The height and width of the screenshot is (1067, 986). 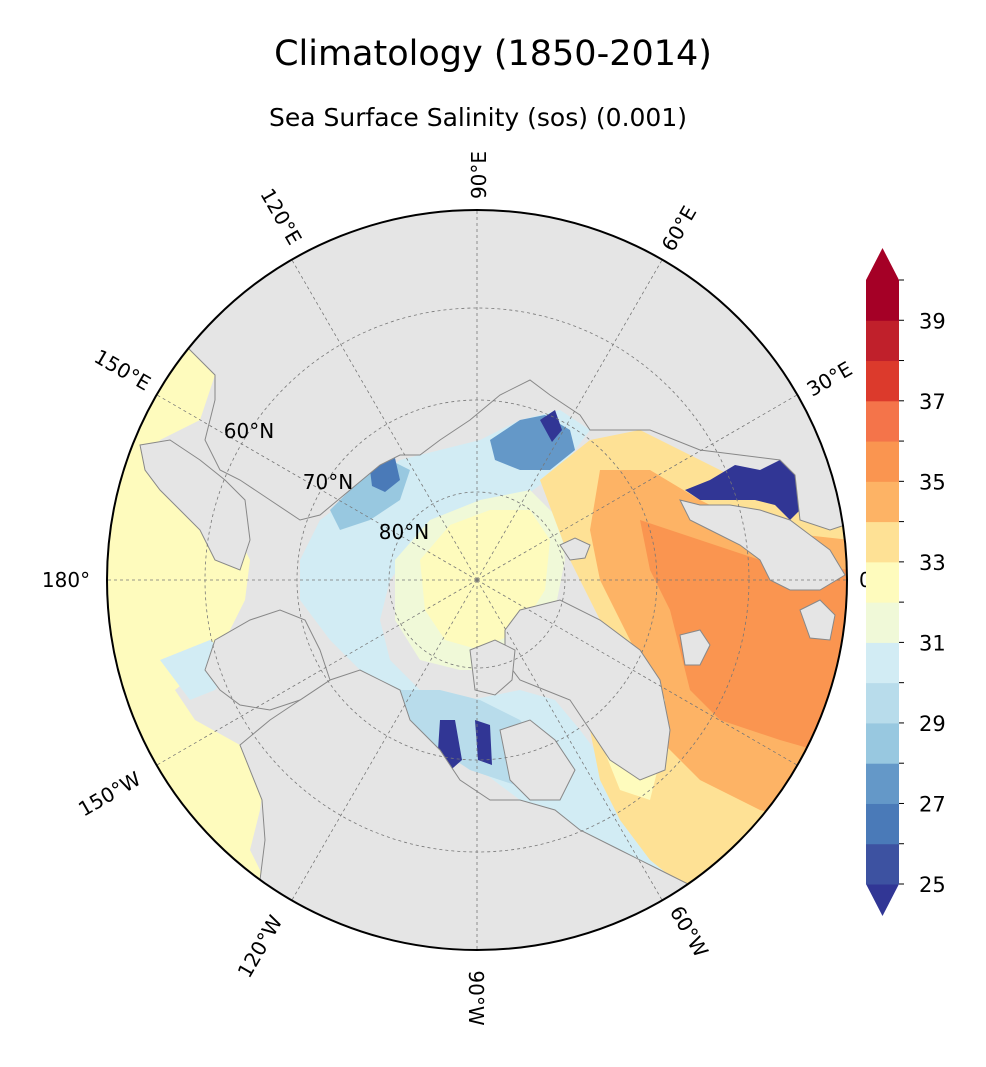 What do you see at coordinates (492, 667) in the screenshot?
I see `land-ellesmere` at bounding box center [492, 667].